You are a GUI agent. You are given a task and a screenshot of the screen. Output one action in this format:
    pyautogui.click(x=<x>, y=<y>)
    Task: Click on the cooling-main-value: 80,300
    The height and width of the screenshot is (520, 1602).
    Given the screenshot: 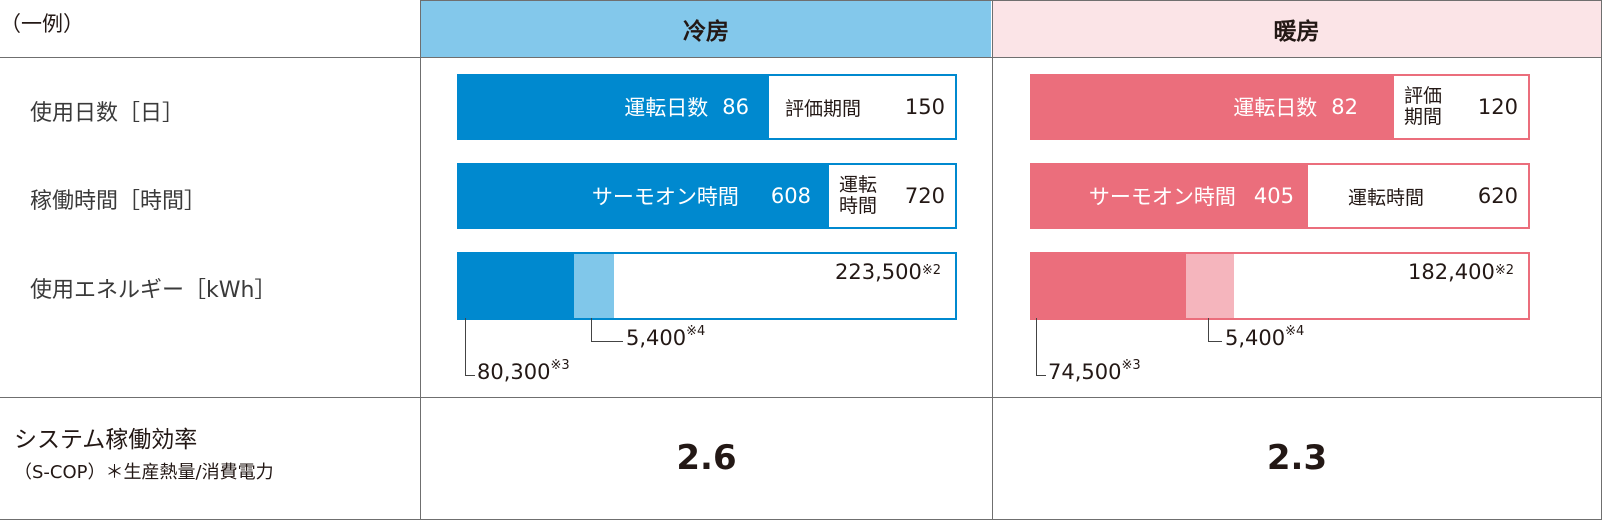 What is the action you would take?
    pyautogui.click(x=514, y=372)
    